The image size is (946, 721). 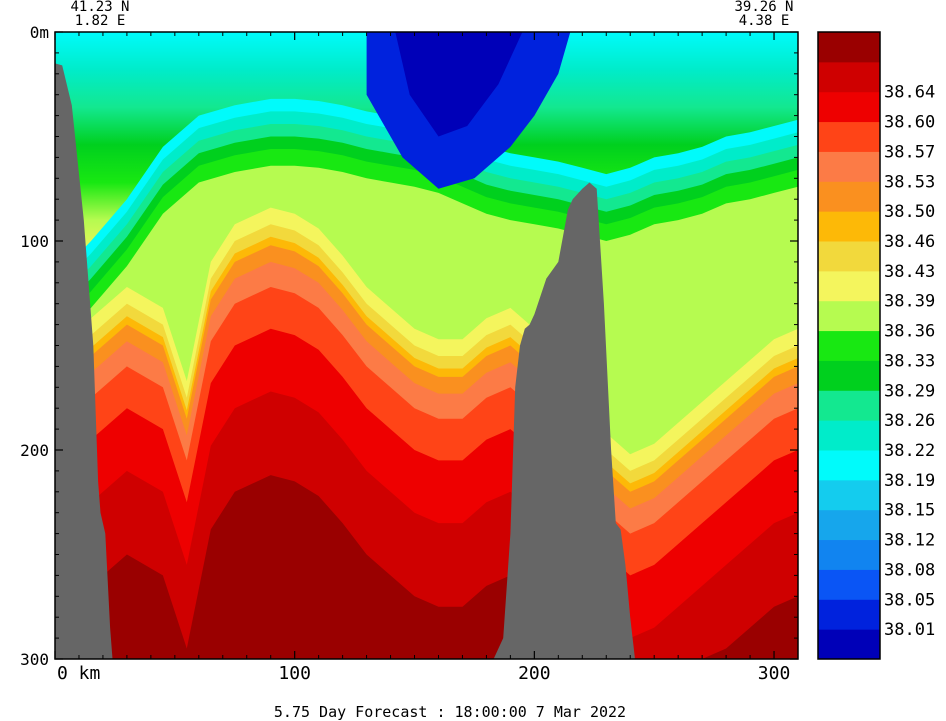 What do you see at coordinates (774, 673) in the screenshot?
I see `x-tick-label: 300` at bounding box center [774, 673].